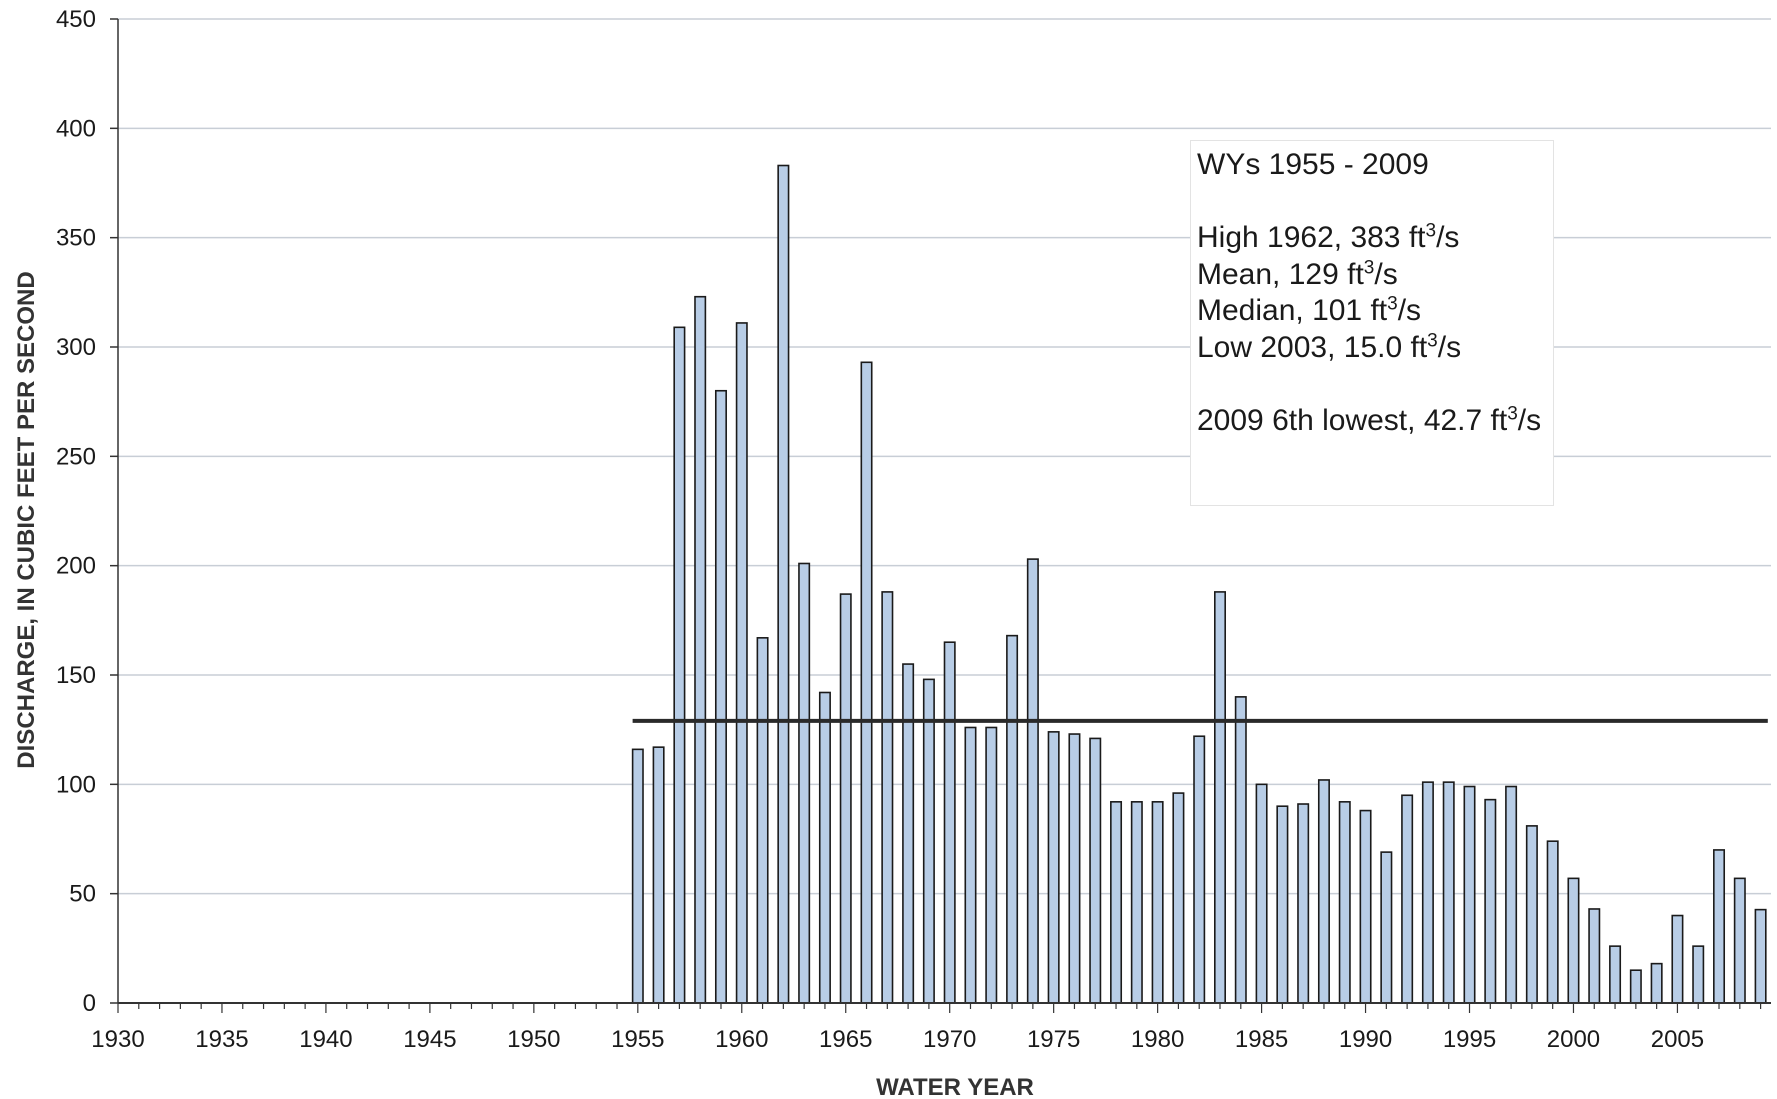 The height and width of the screenshot is (1099, 1777). I want to click on bar-1960, so click(741, 663).